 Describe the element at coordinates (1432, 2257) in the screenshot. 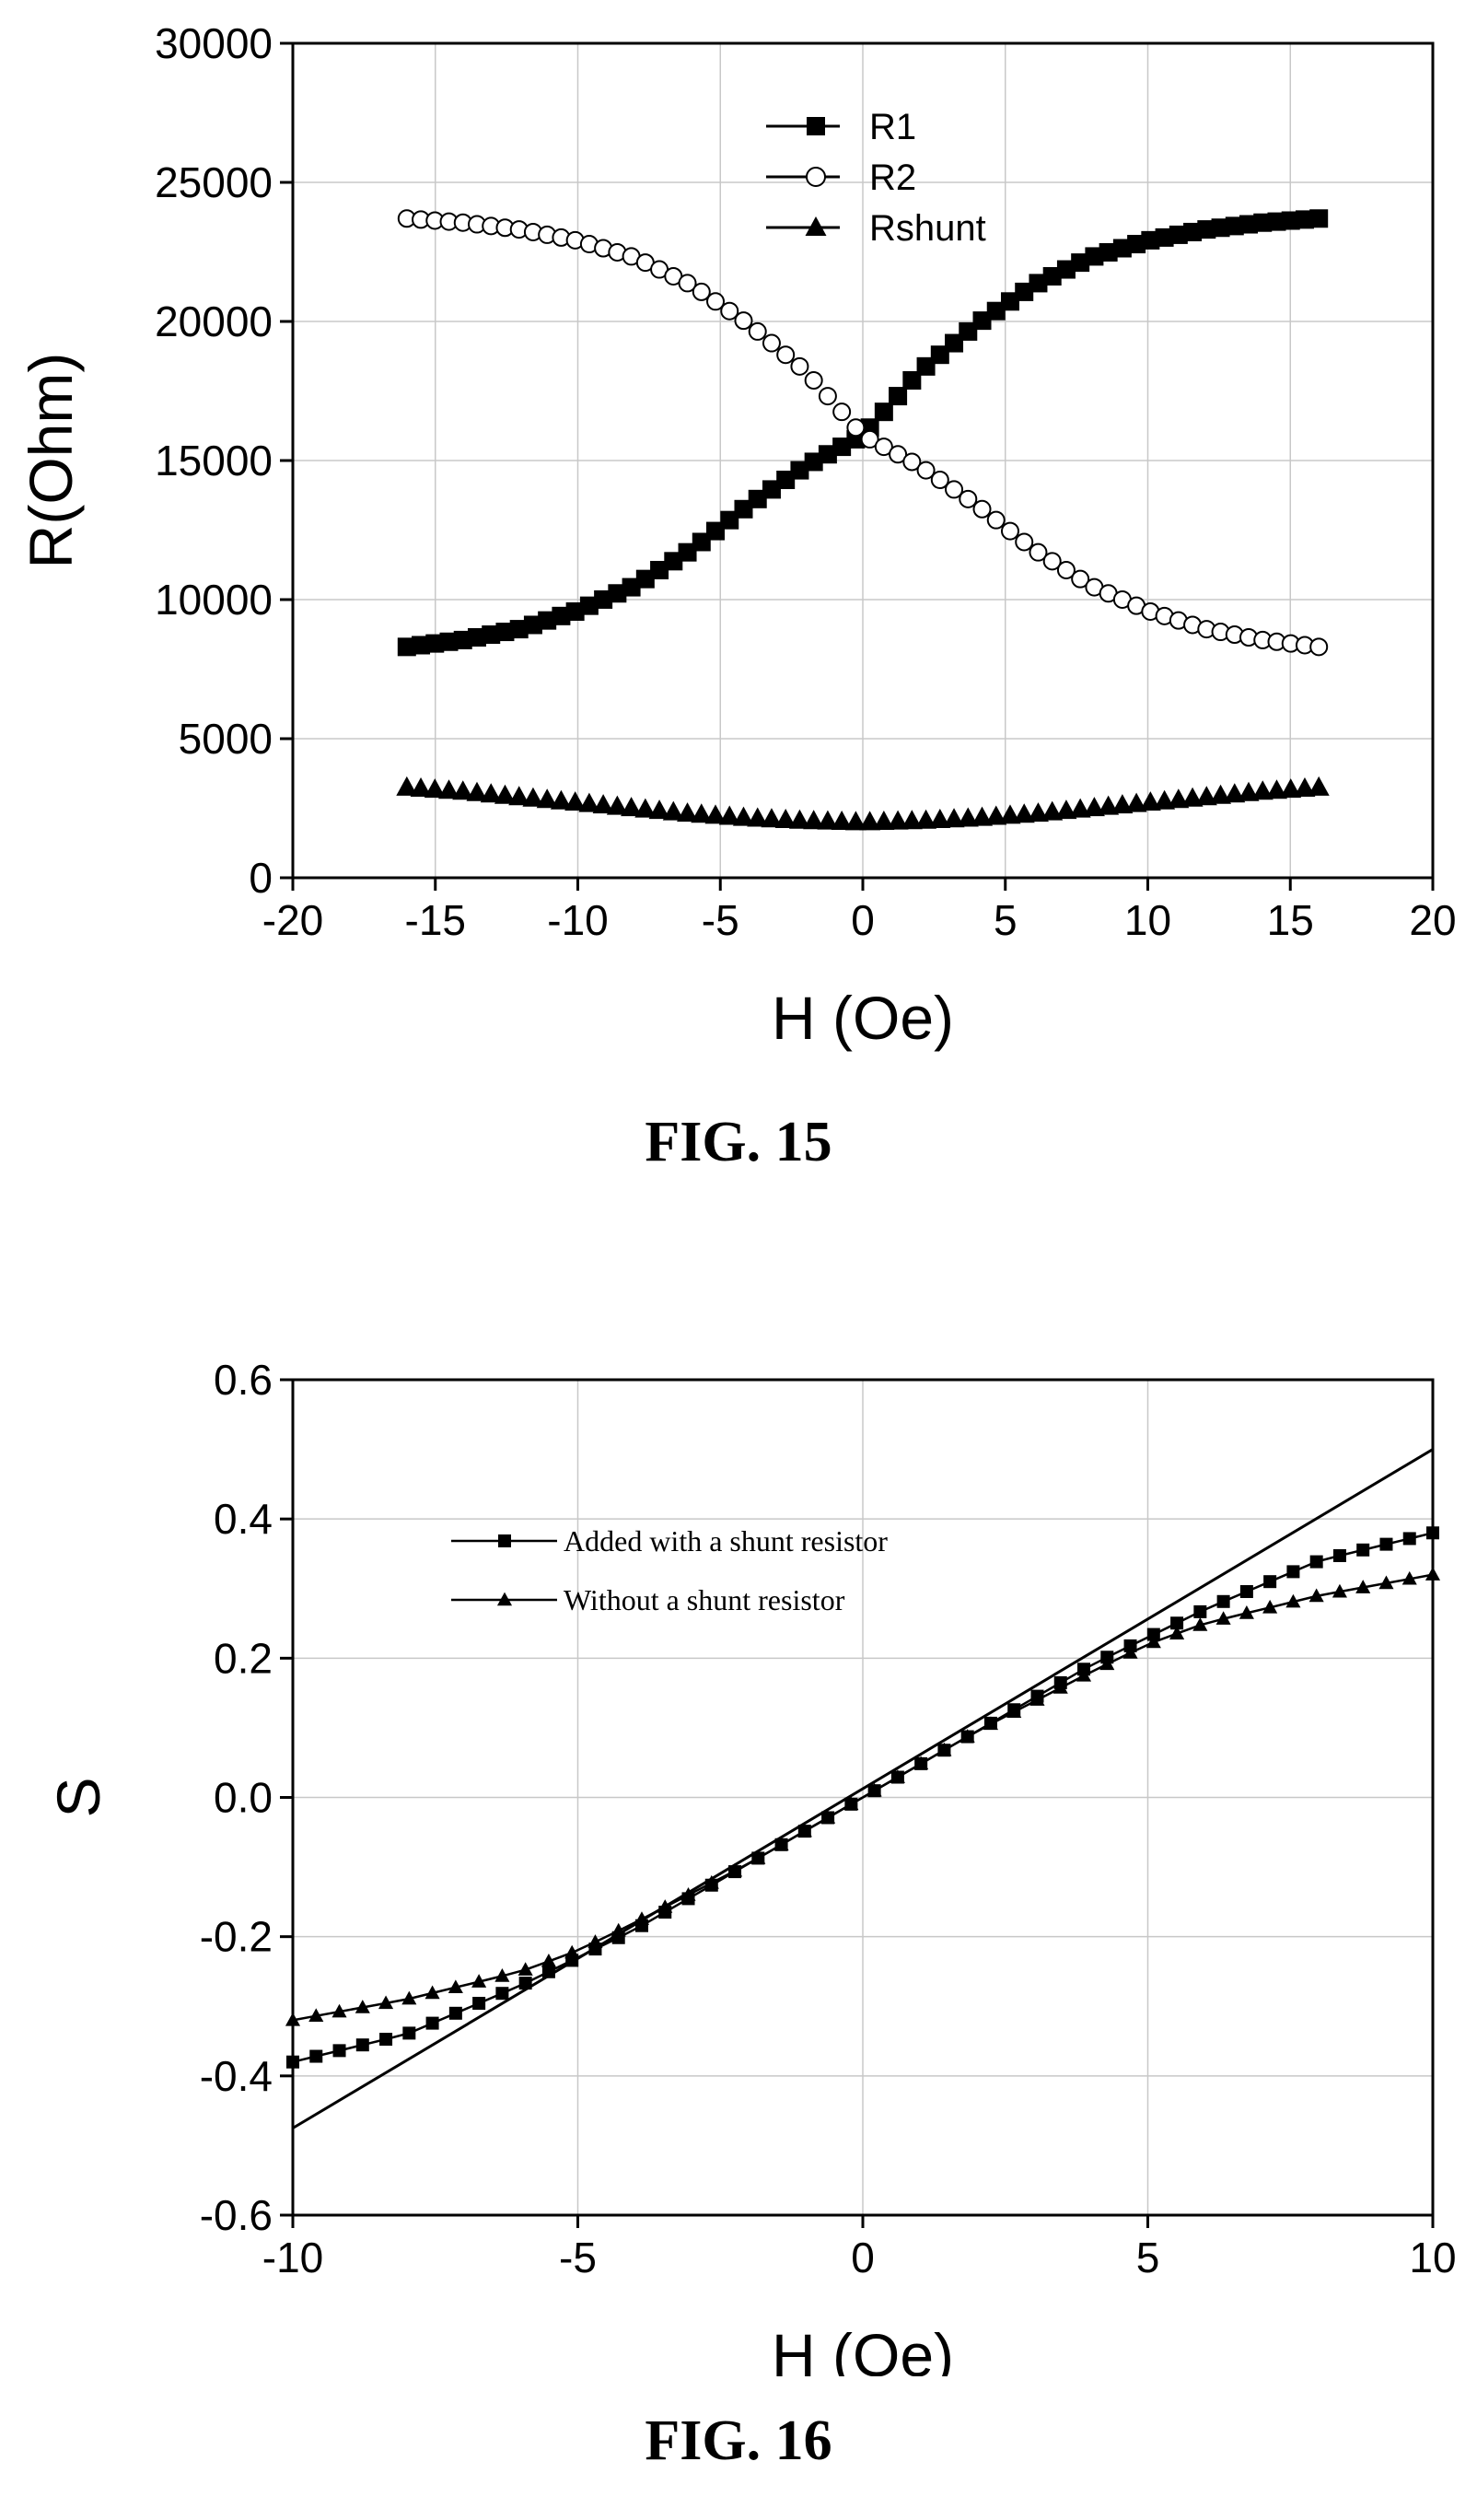

I see `x-tick-label: 10` at that location.